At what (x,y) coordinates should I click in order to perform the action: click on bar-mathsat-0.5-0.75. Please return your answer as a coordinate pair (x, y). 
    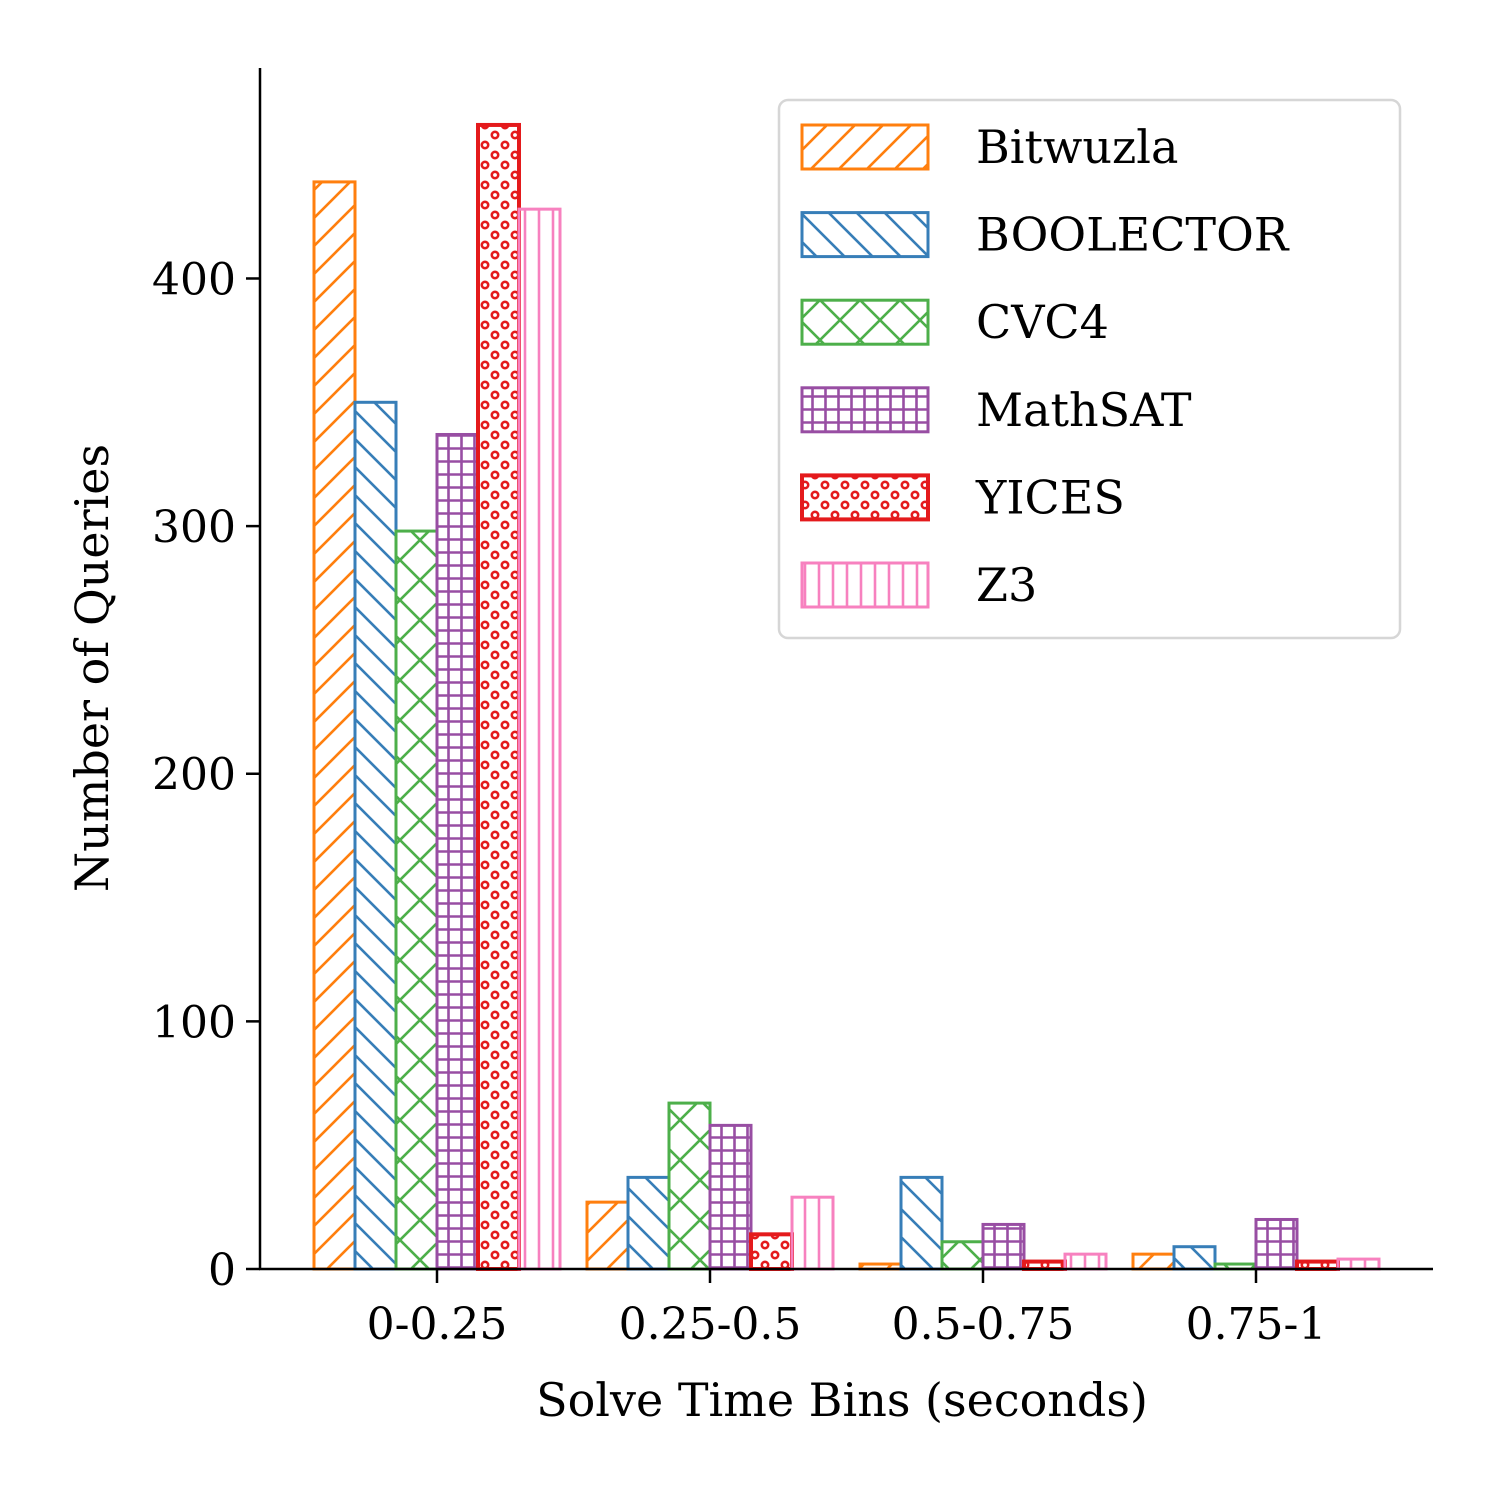
    Looking at the image, I should click on (1003, 1246).